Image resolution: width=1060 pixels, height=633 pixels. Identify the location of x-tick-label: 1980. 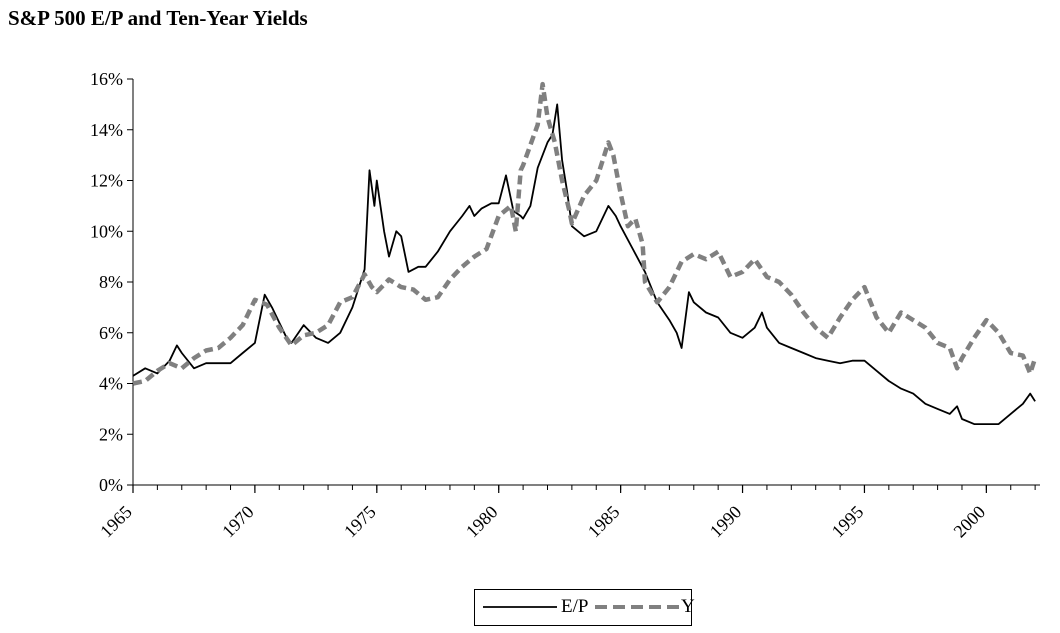
(482, 522).